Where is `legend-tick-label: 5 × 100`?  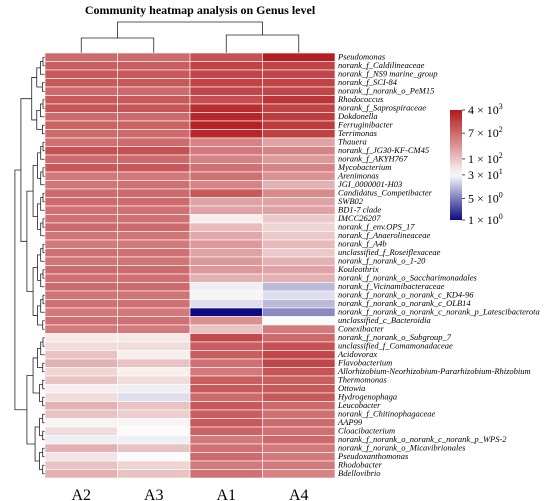 legend-tick-label: 5 × 100 is located at coordinates (485, 198).